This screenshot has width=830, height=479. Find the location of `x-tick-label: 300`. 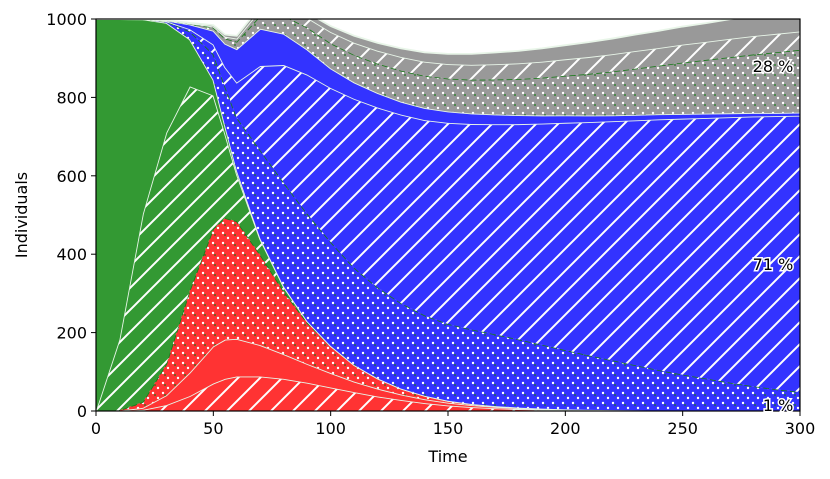

x-tick-label: 300 is located at coordinates (800, 428).